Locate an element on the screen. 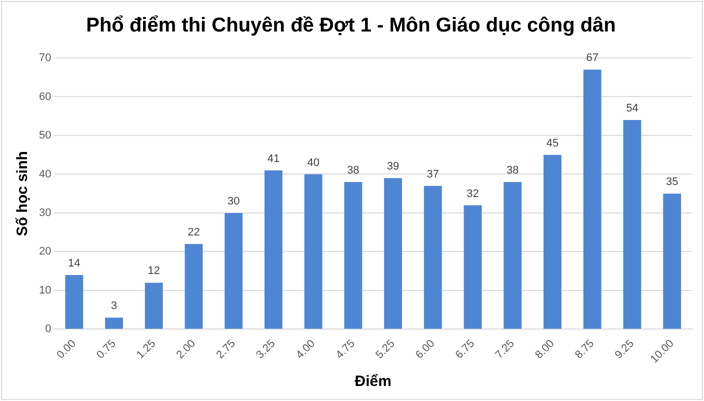 This screenshot has height=401, width=704. chart-title: Phổ điểm thi Chuyên đề Đợt 1 - Môn Giáo dục công dân is located at coordinates (351, 25).